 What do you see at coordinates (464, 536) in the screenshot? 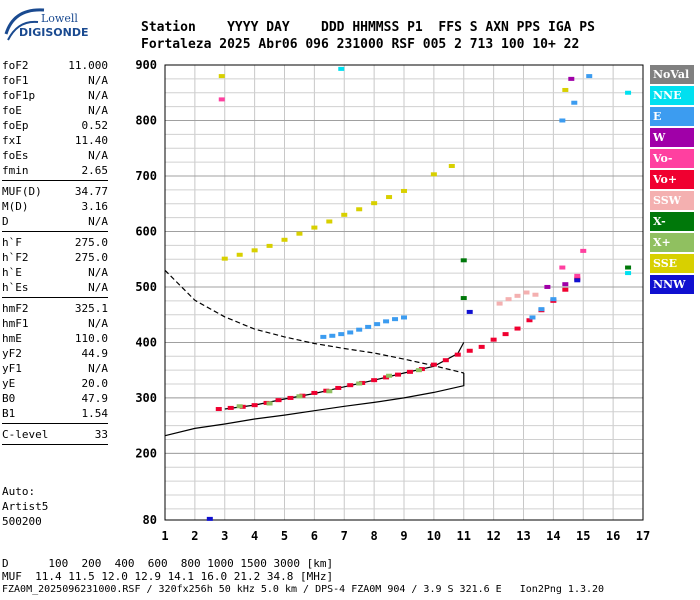
I see `x-tick-label: 11` at bounding box center [464, 536].